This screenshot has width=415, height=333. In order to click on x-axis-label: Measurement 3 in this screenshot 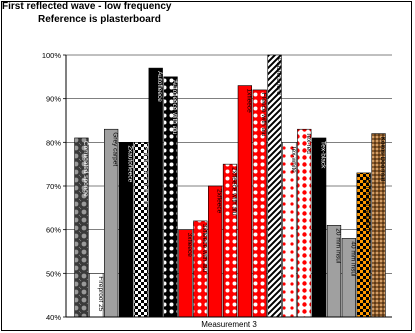, I will do `click(229, 324)`.